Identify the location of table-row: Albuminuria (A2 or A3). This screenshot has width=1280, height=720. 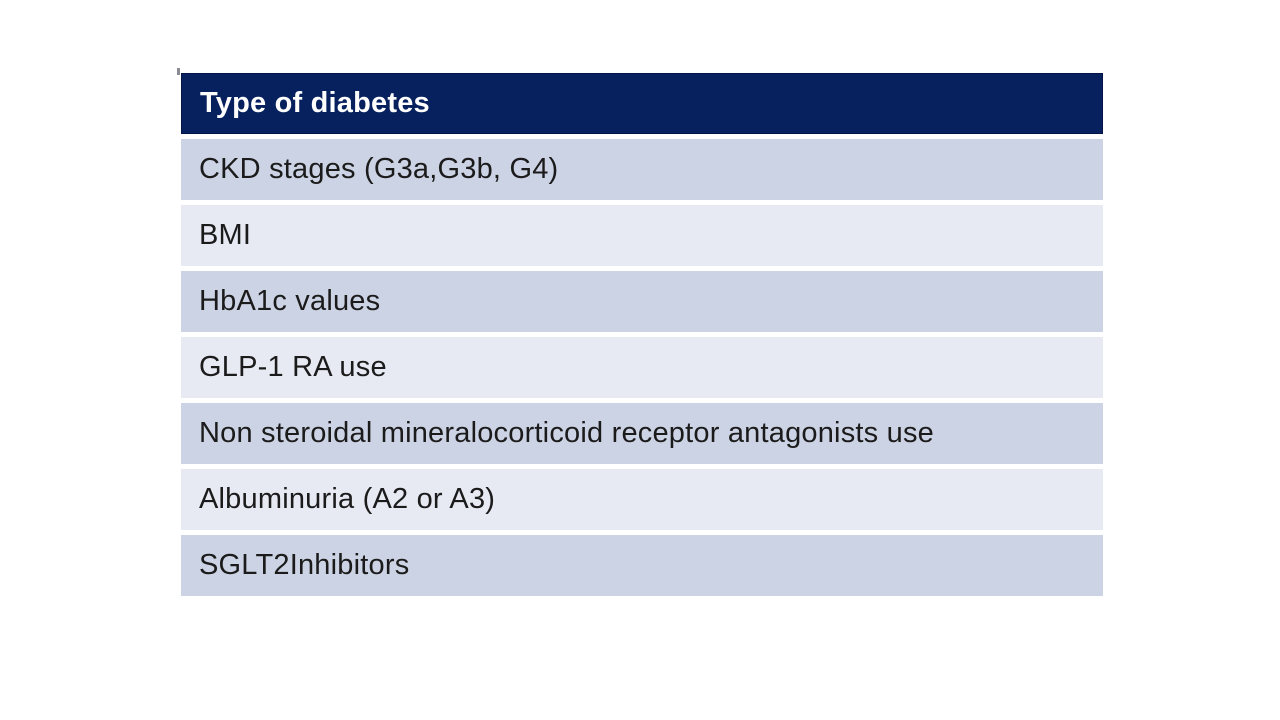
(642, 499).